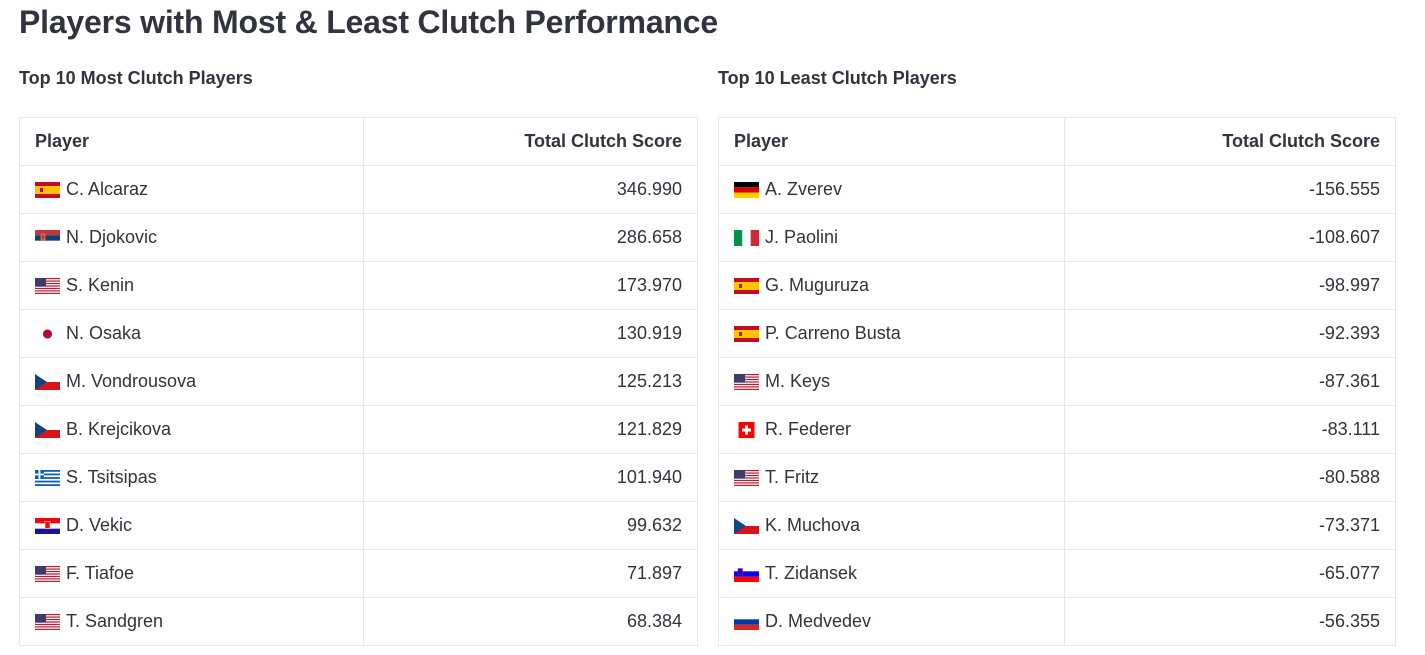 This screenshot has height=655, width=1425. I want to click on player-name: A. Zverev, so click(804, 189).